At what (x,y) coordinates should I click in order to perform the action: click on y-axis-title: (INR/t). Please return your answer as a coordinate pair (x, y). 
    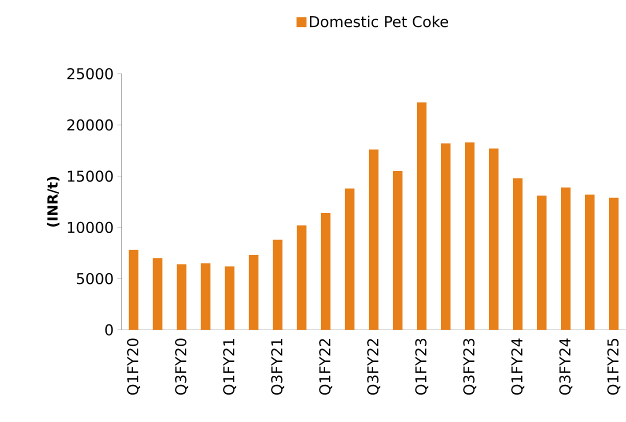
    Looking at the image, I should click on (53, 202).